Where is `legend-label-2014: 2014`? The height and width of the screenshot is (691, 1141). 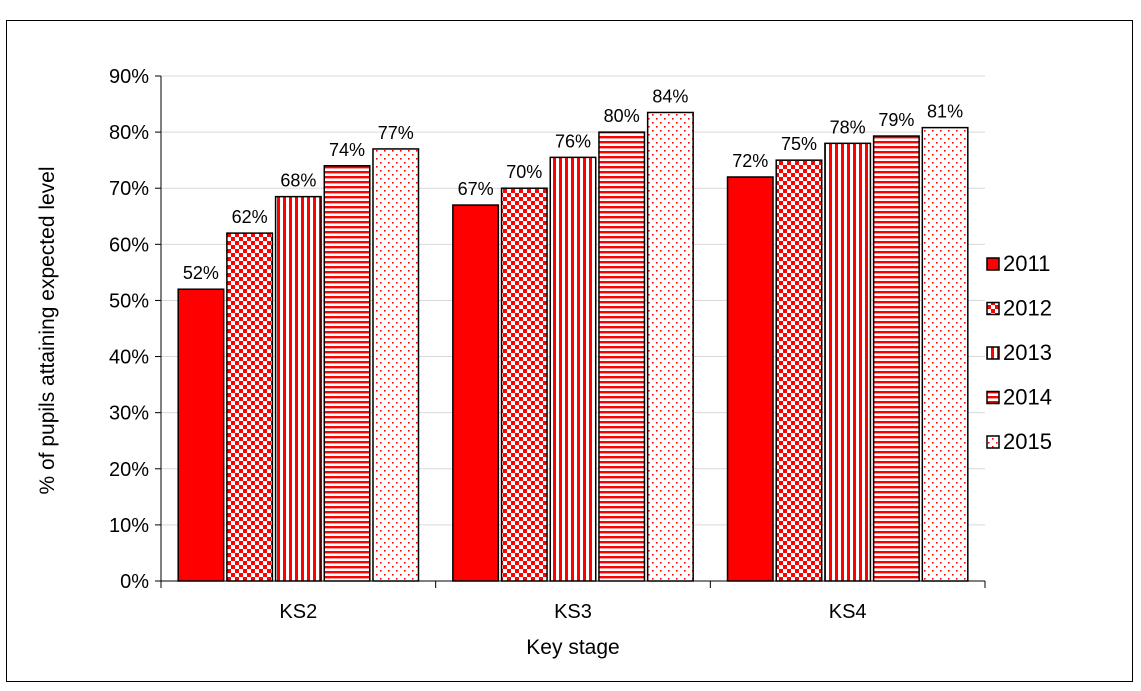 legend-label-2014: 2014 is located at coordinates (1027, 397).